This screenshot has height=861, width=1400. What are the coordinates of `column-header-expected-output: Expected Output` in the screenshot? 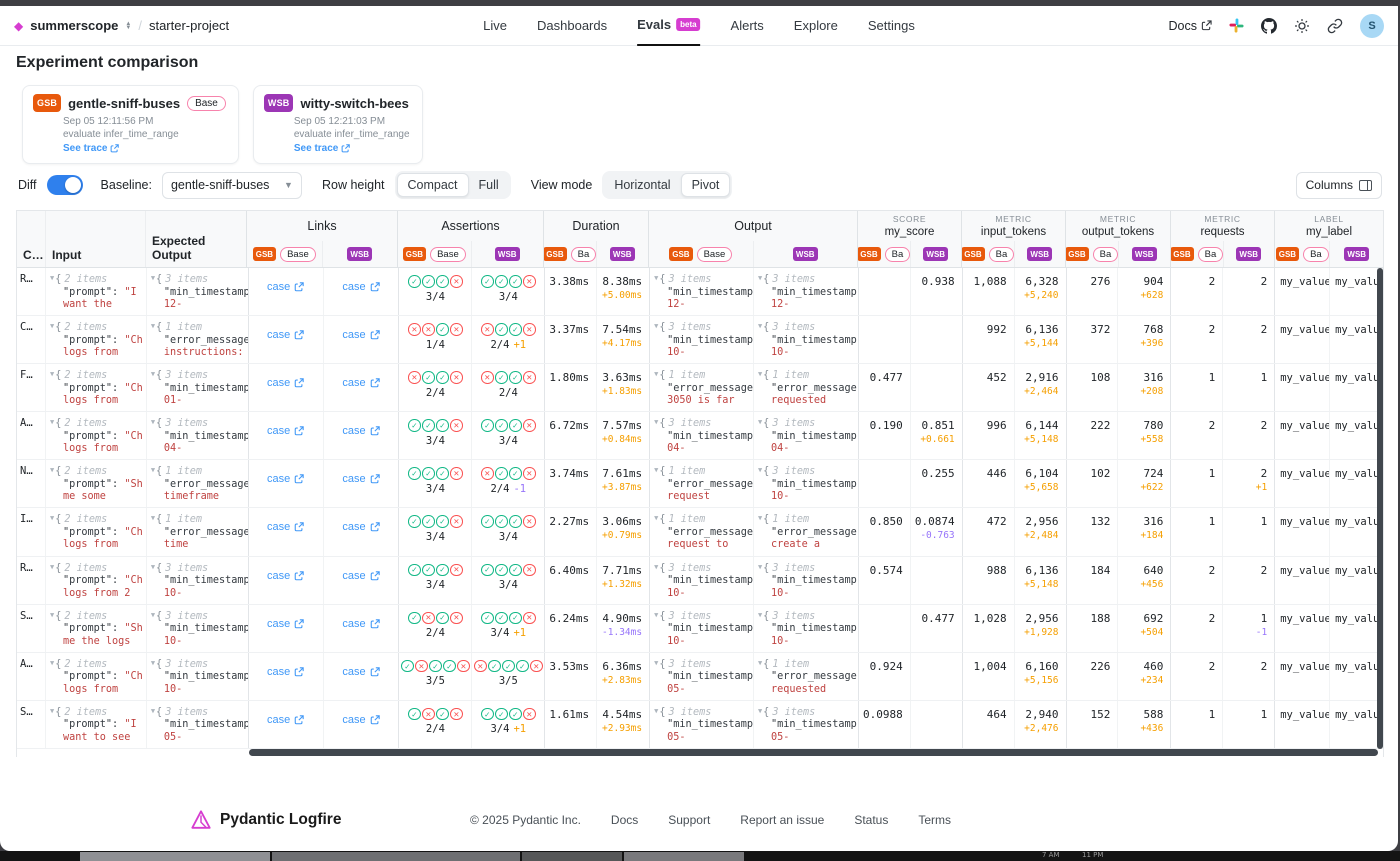 It's located at (195, 239).